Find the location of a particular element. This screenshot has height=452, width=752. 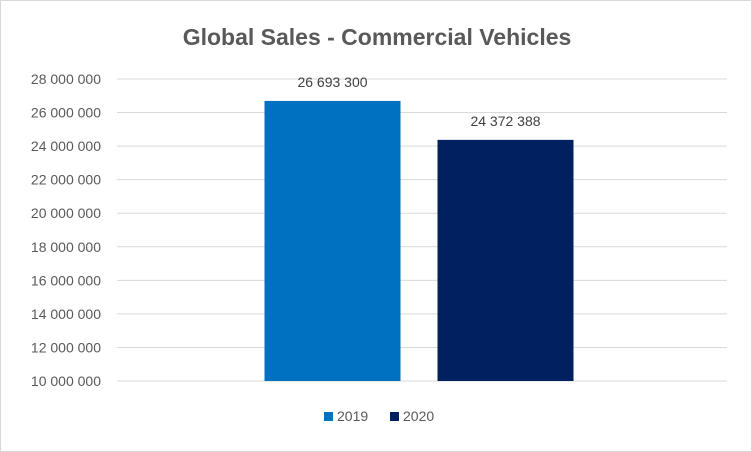

legend-label-2019: 2019 is located at coordinates (352, 416).